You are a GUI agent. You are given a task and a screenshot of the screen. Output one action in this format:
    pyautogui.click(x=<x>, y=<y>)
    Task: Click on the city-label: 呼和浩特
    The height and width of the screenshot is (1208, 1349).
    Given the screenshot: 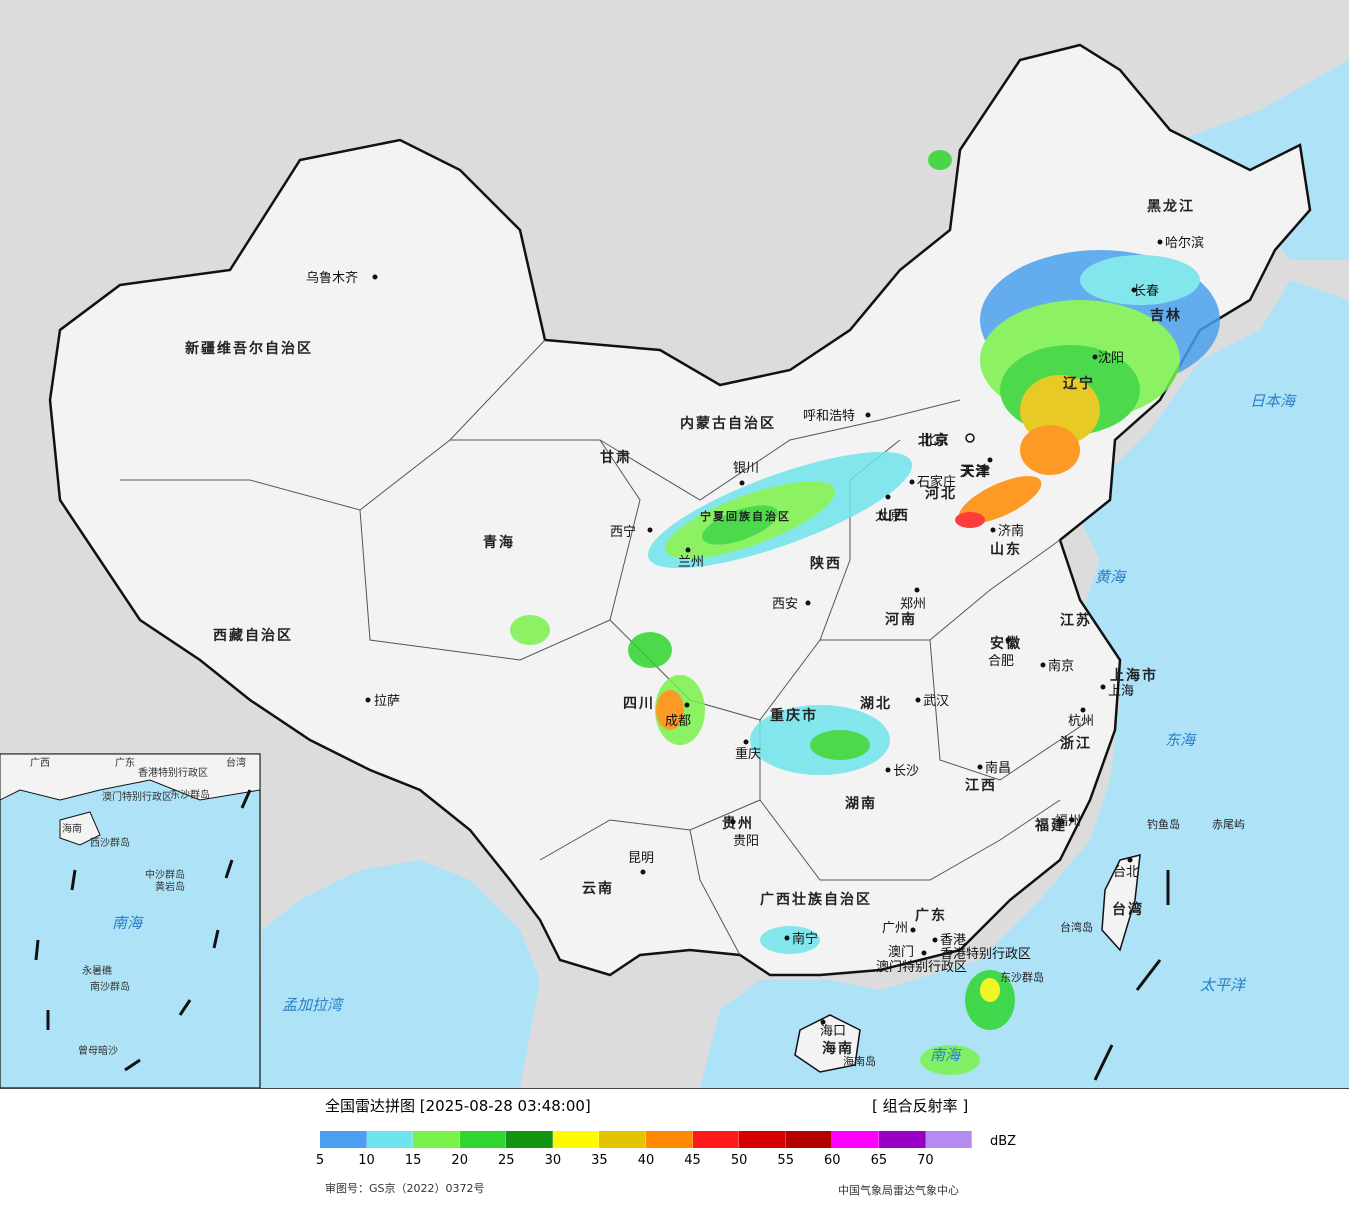 What is the action you would take?
    pyautogui.click(x=829, y=416)
    